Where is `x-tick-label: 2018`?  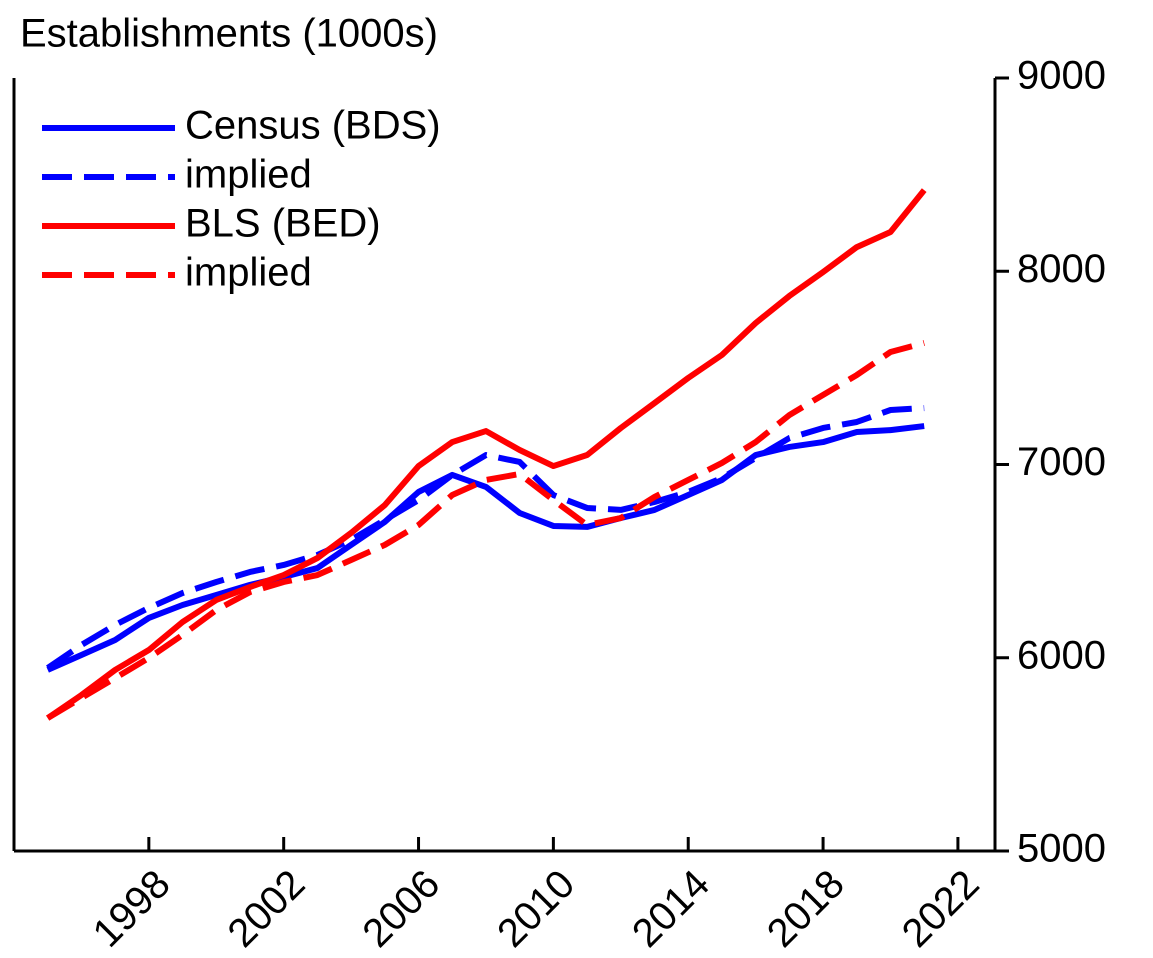 x-tick-label: 2018 is located at coordinates (806, 909).